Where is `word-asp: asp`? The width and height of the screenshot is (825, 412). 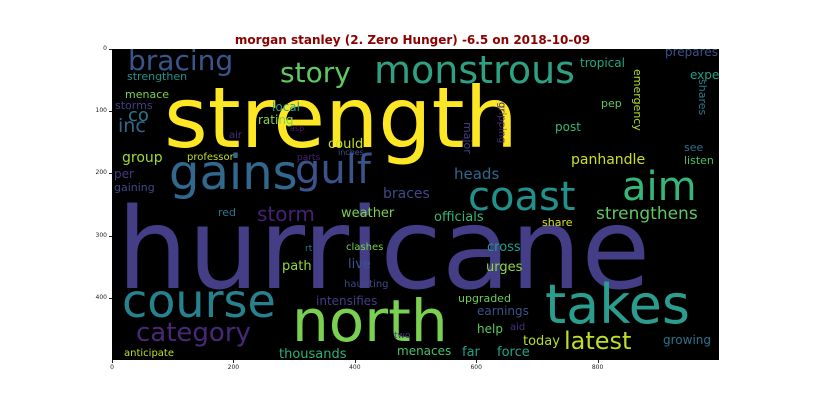 word-asp: asp is located at coordinates (297, 128).